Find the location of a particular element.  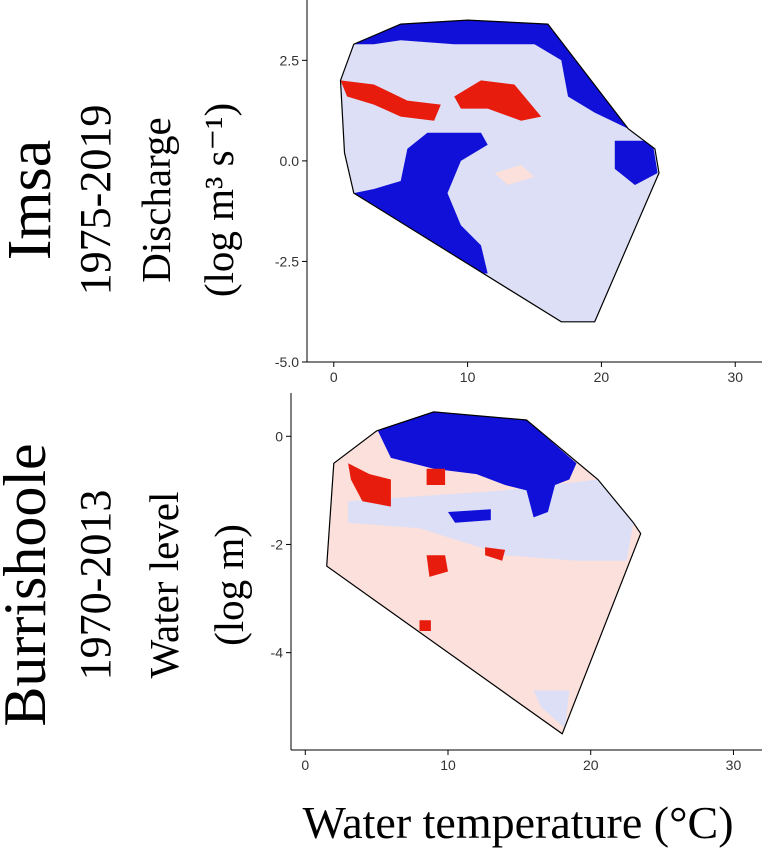

panel-2-site-label: Burrishoole is located at coordinates (29, 584).